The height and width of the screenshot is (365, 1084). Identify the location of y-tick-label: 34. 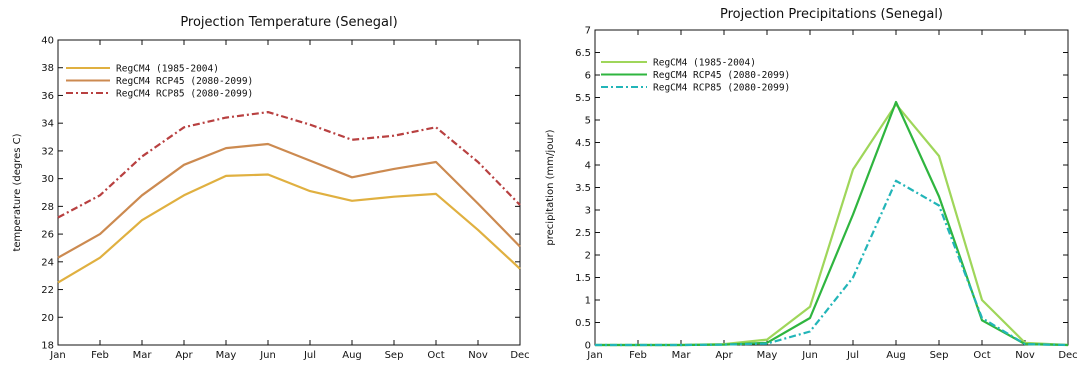
(47, 124).